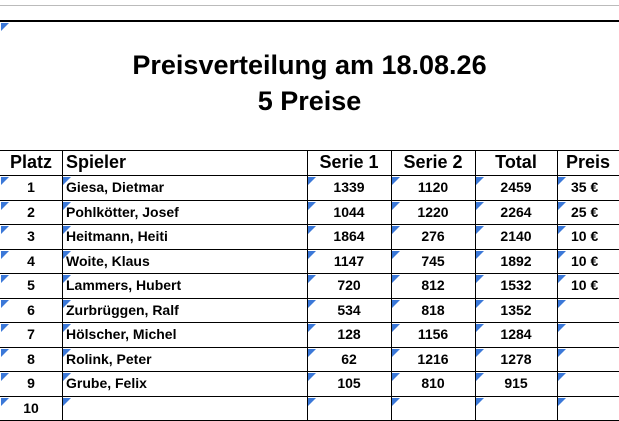  I want to click on subtitle: 5 Preise, so click(309, 101).